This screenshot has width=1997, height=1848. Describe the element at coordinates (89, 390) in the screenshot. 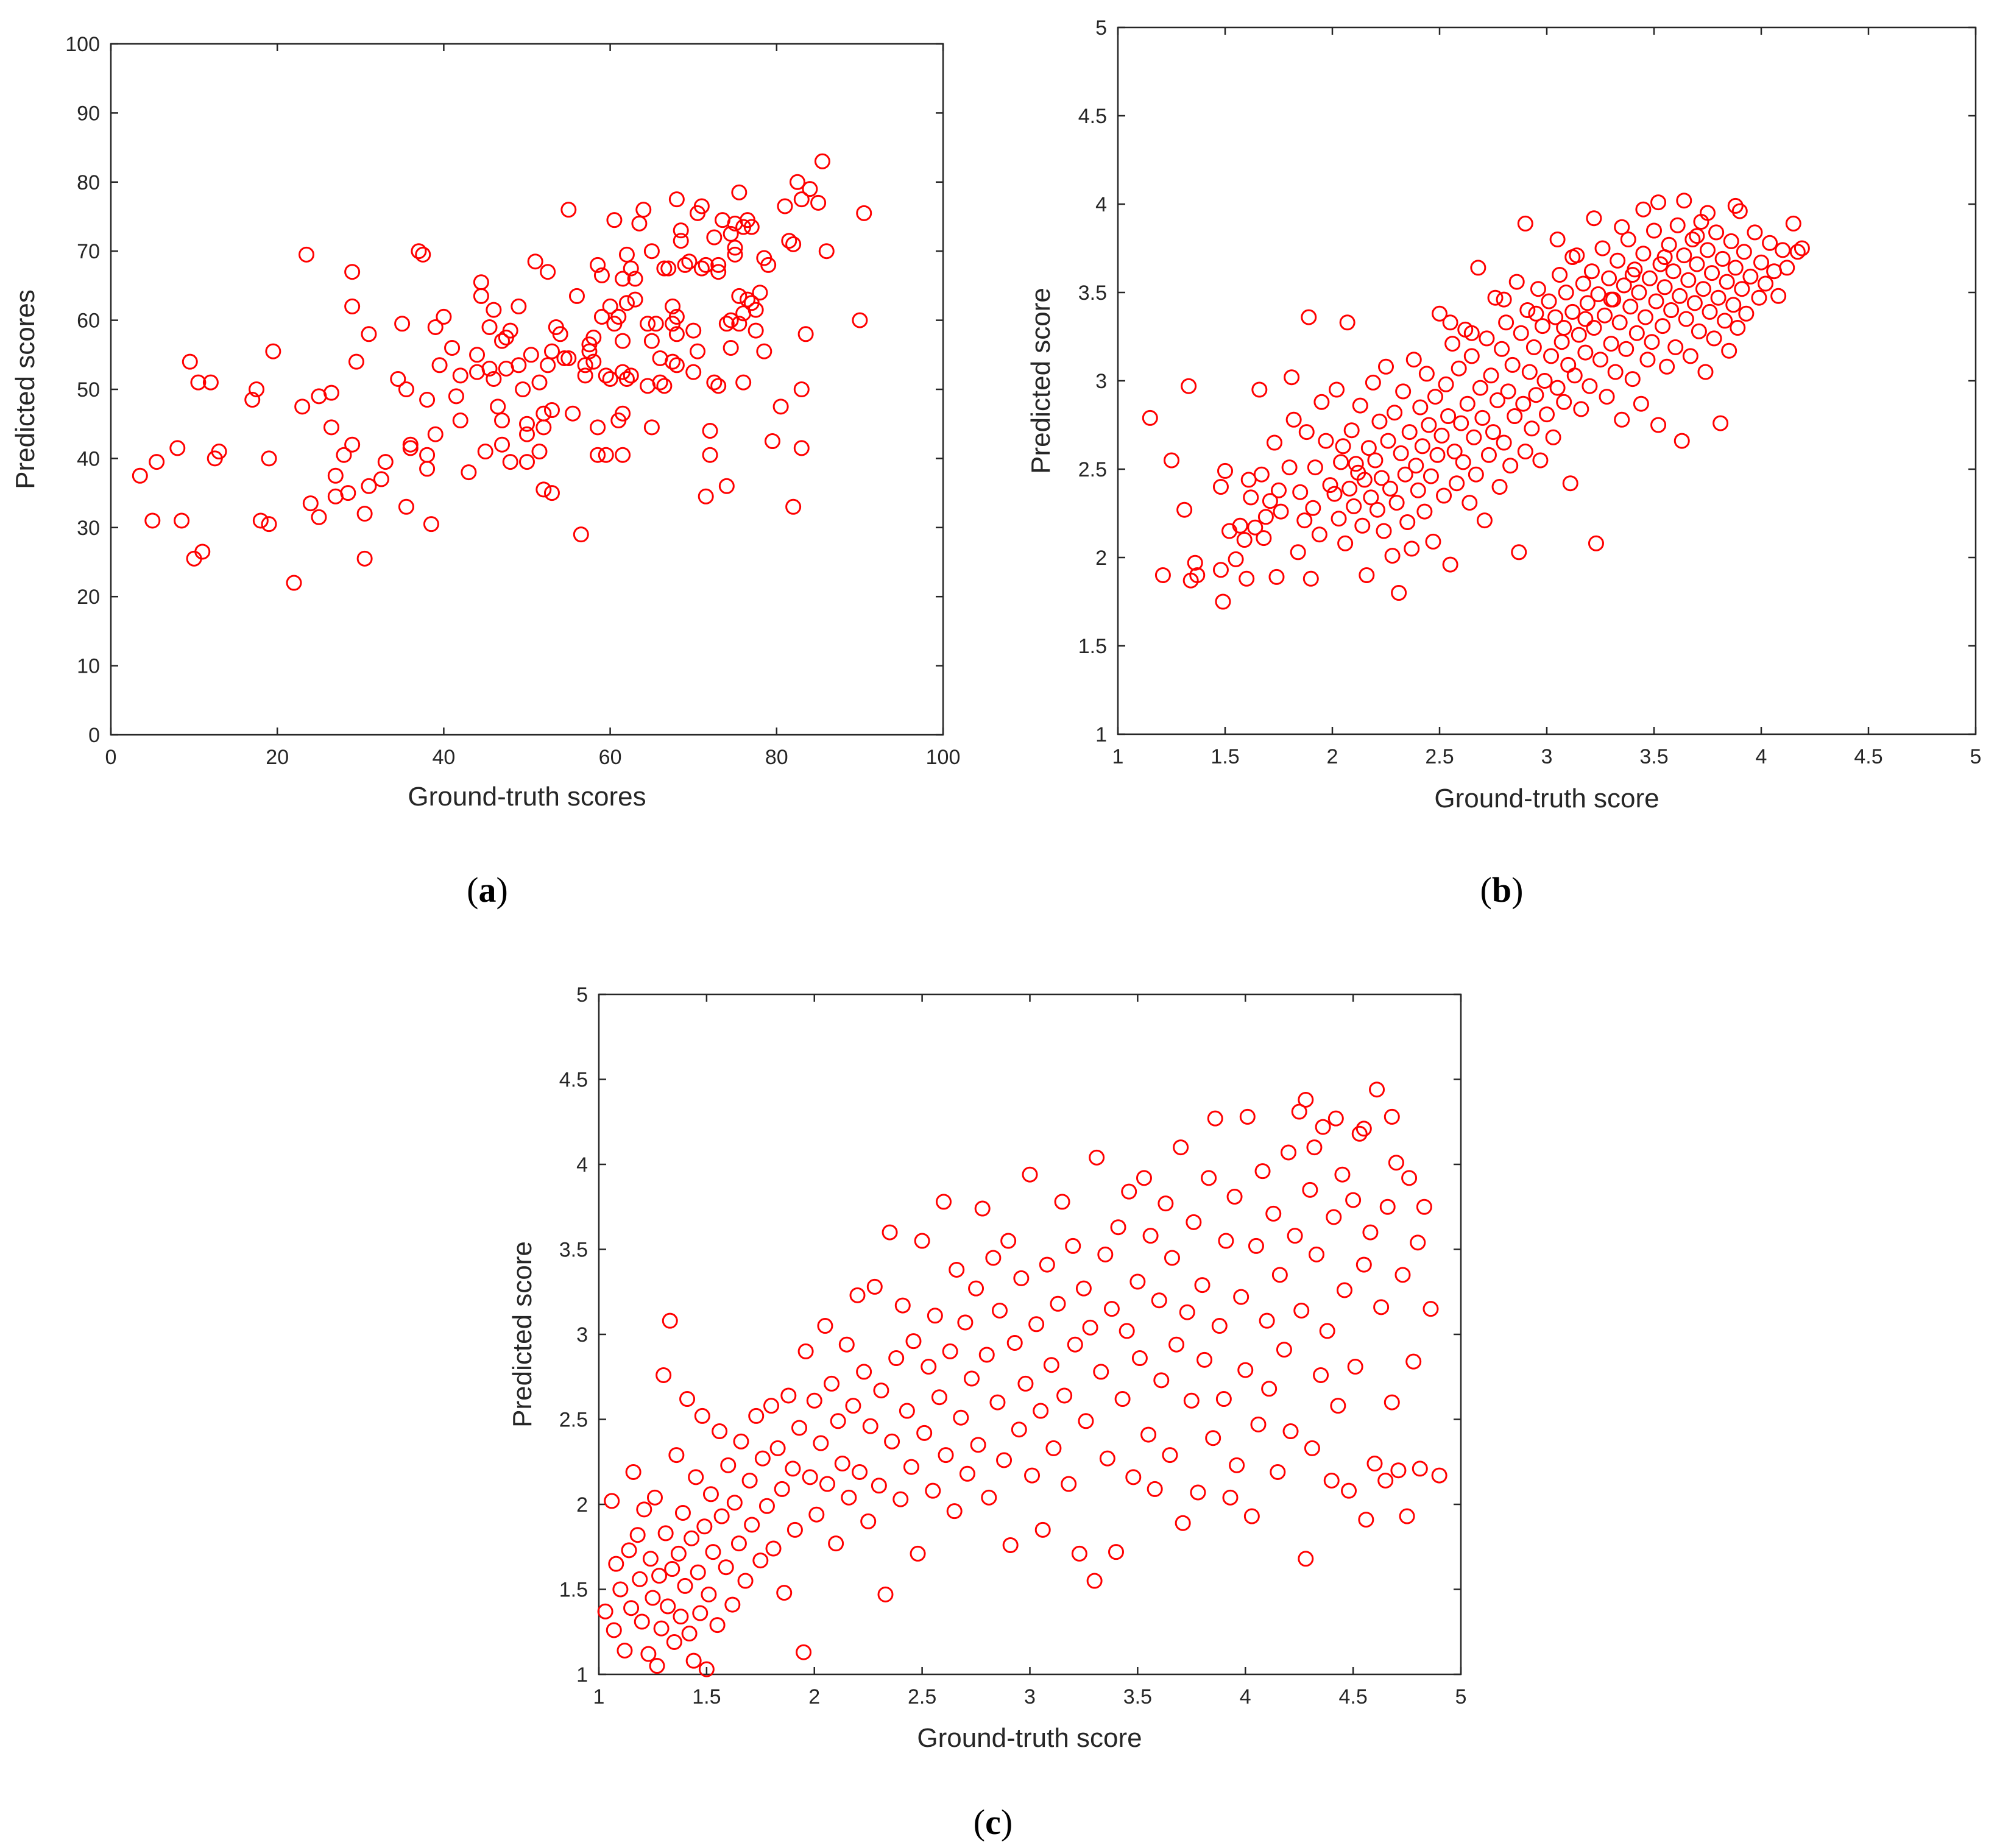

I see `panel-a-y-tick-label: 50` at that location.